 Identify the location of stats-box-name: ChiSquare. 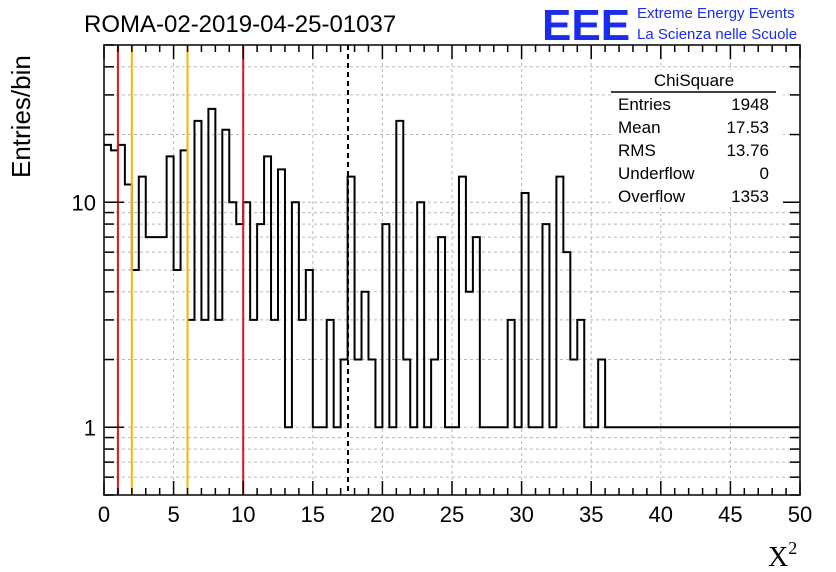
(694, 80).